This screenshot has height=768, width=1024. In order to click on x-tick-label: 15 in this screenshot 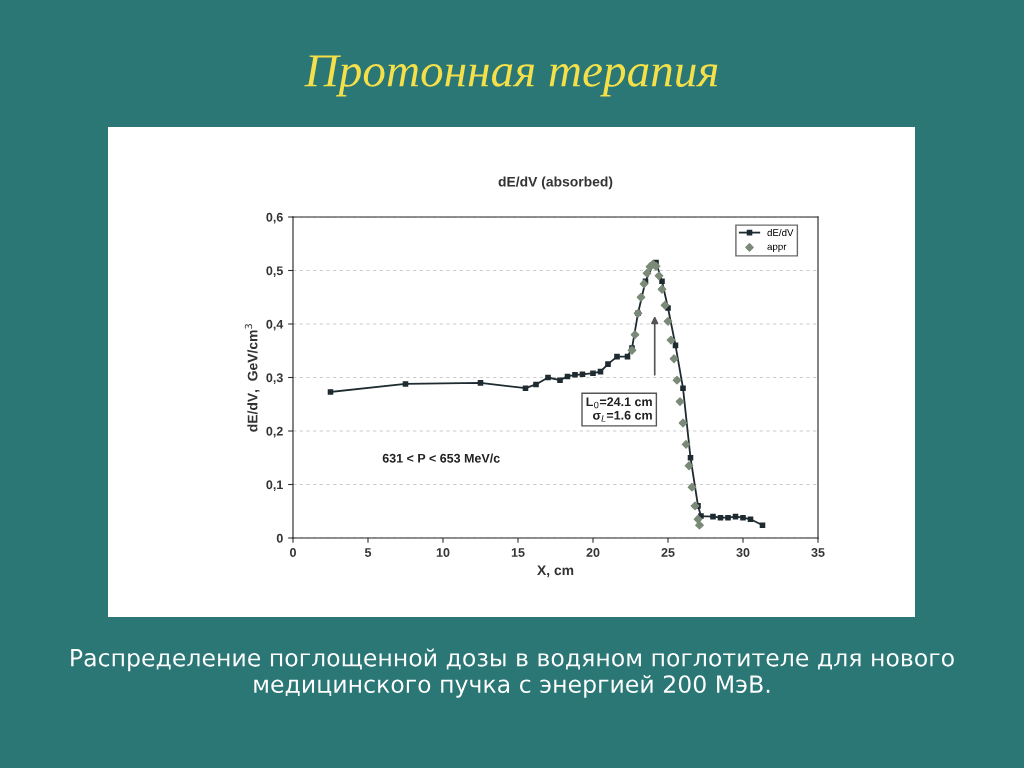, I will do `click(518, 552)`.